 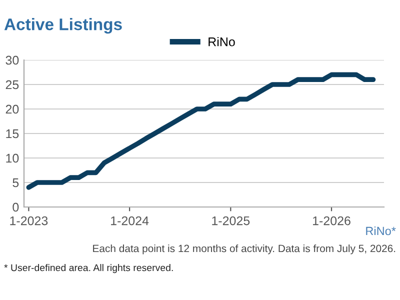 What do you see at coordinates (331, 221) in the screenshot?
I see `x-tick-label: 1-2026` at bounding box center [331, 221].